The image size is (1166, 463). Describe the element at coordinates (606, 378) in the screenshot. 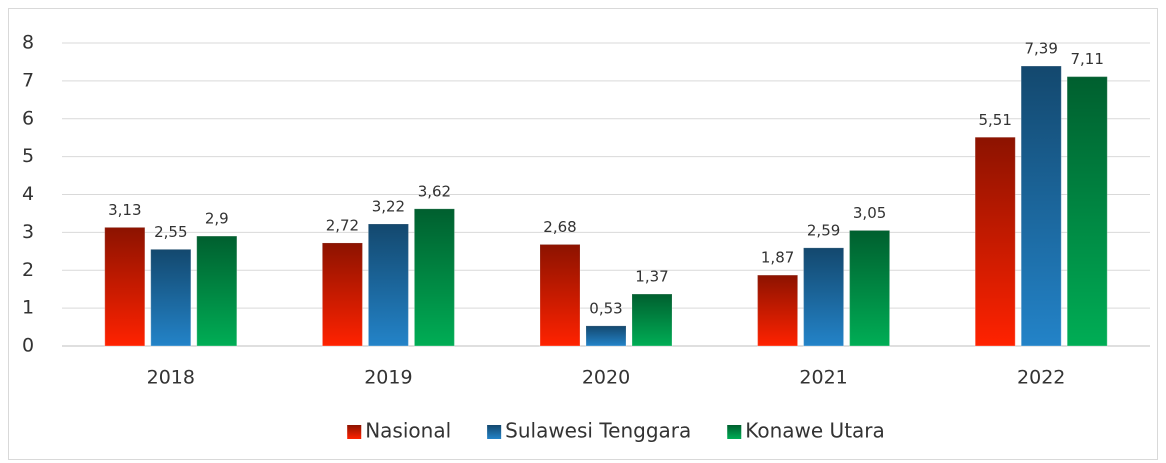

I see `x-tick-label: 2020` at that location.